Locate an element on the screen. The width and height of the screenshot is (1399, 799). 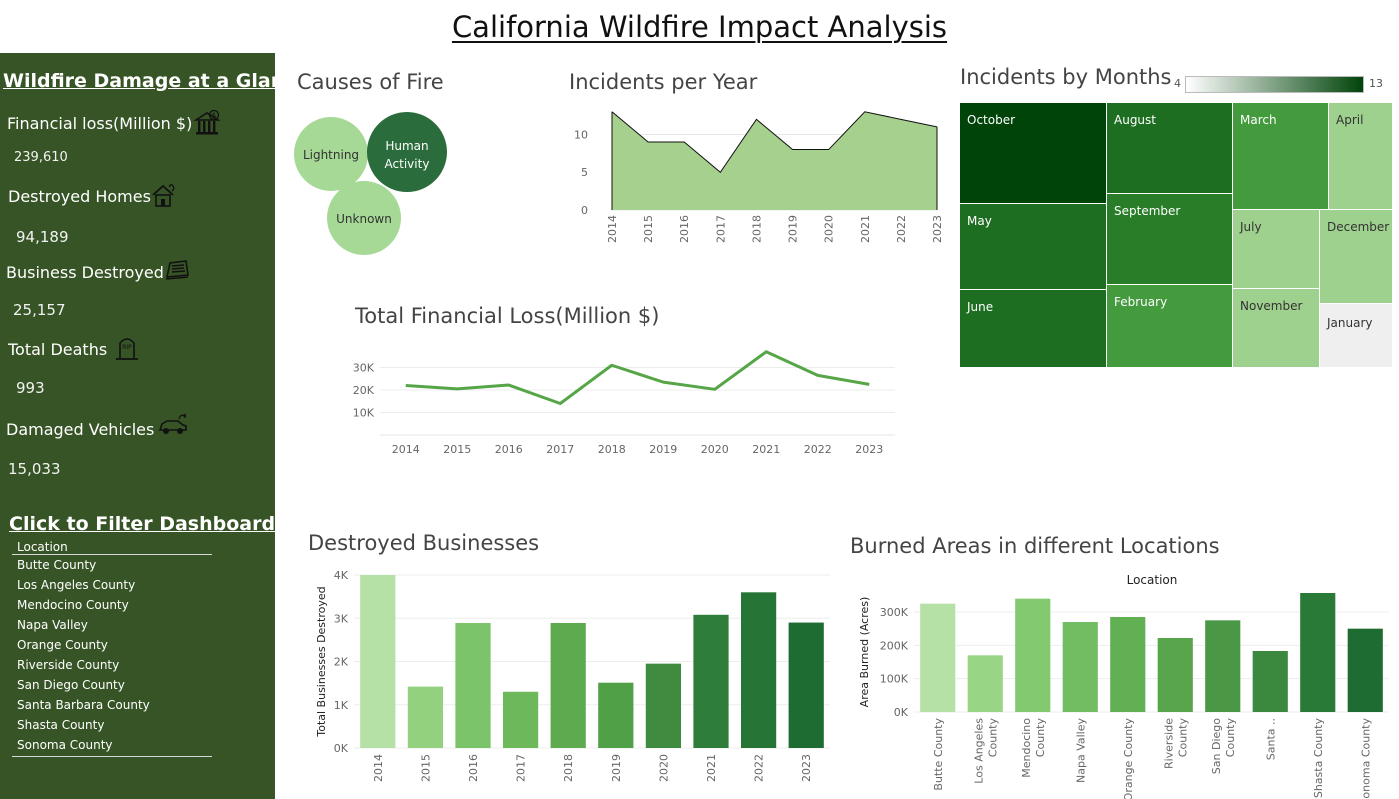
filter-item-orange-county: Orange County is located at coordinates (62, 645).